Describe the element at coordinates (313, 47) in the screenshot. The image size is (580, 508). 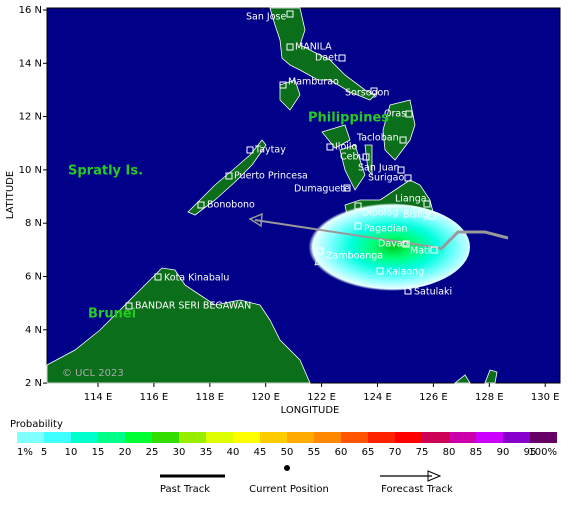
I see `place-label: MANILA` at that location.